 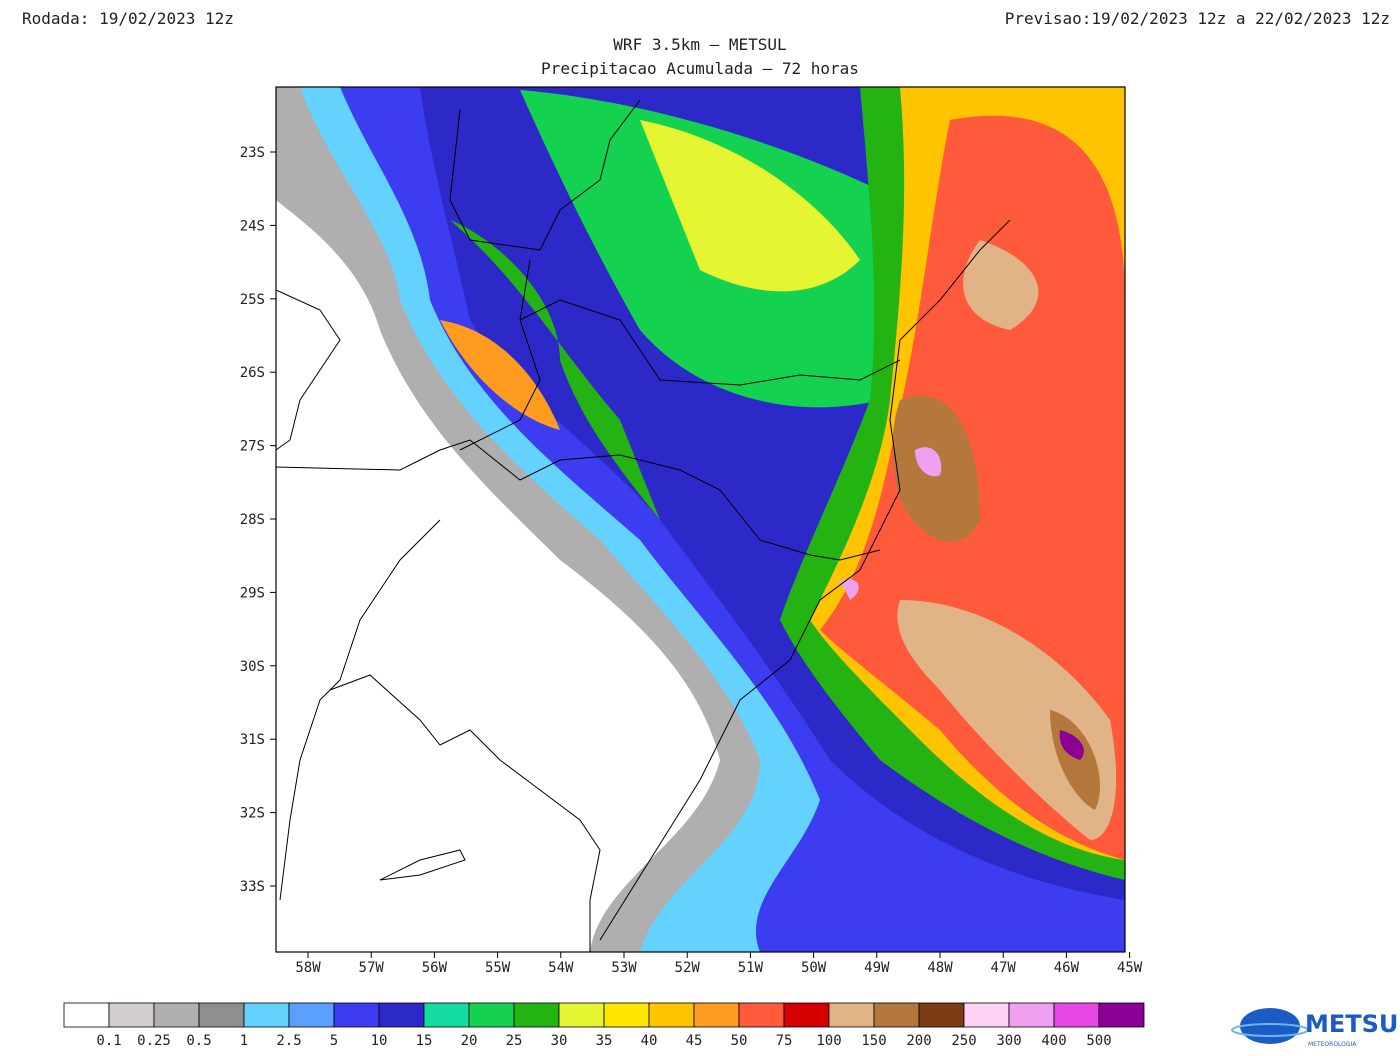 What do you see at coordinates (940, 968) in the screenshot?
I see `lon-label: 48W` at bounding box center [940, 968].